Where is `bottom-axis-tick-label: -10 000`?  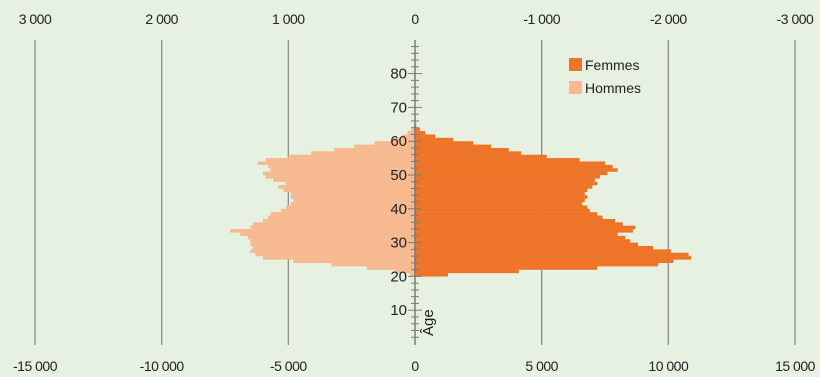 bottom-axis-tick-label: -10 000 is located at coordinates (162, 366).